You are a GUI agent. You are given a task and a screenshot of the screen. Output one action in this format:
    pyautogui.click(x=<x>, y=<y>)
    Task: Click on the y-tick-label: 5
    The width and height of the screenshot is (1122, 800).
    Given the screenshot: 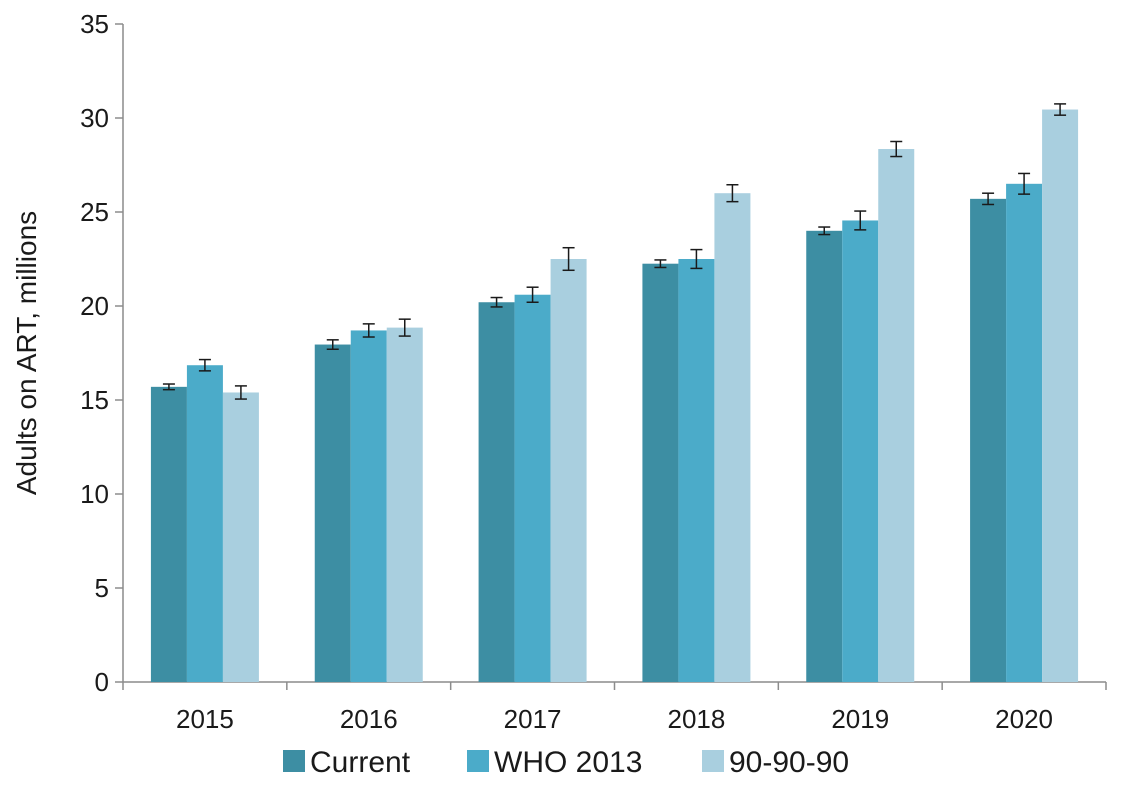 What is the action you would take?
    pyautogui.click(x=102, y=588)
    